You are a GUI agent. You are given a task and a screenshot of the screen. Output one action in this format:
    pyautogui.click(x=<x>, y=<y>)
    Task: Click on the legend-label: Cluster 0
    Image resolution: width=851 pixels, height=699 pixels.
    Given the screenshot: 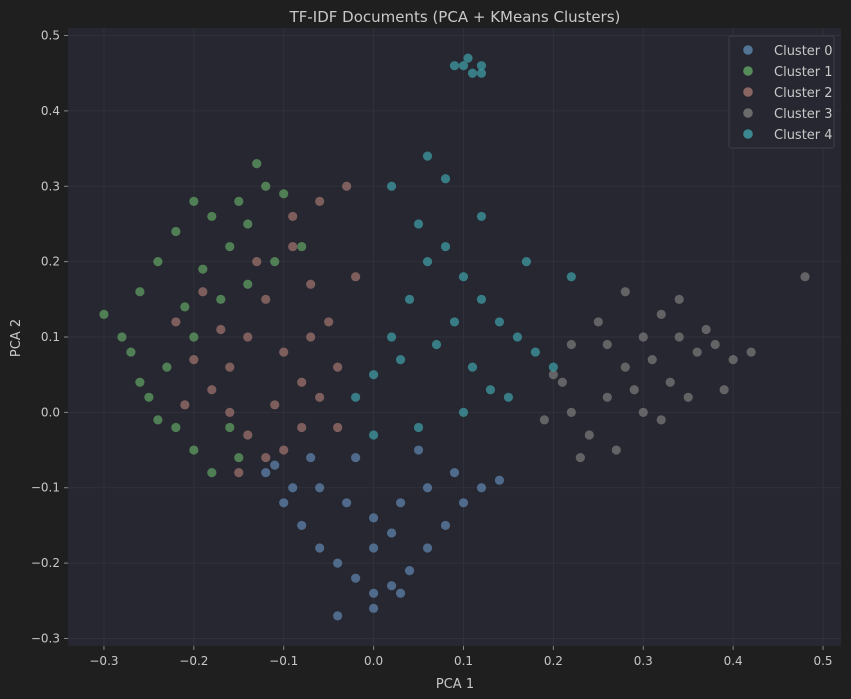 What is the action you would take?
    pyautogui.click(x=803, y=51)
    